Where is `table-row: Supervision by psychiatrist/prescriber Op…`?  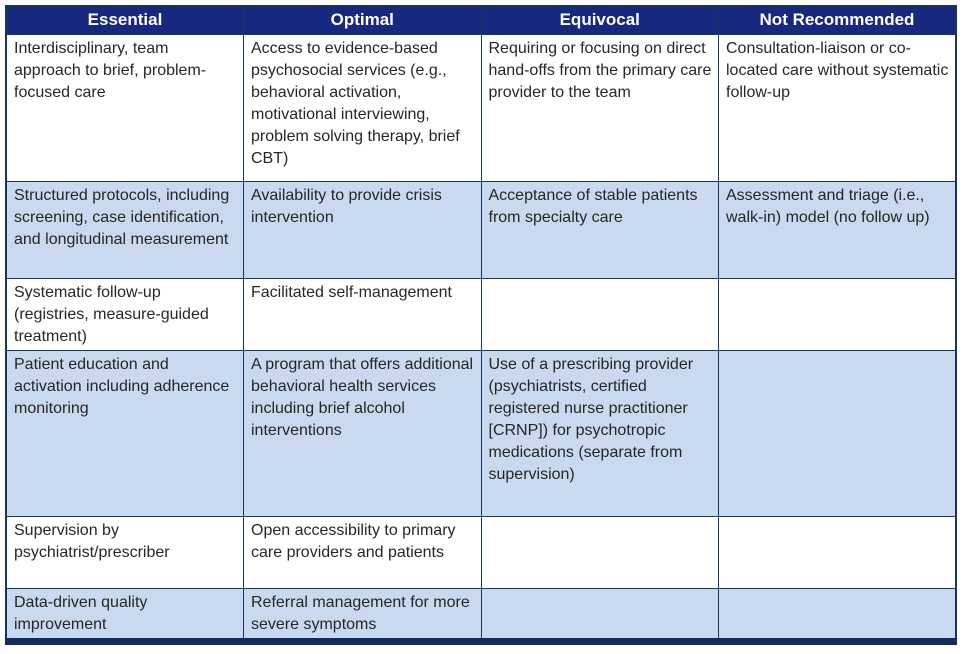
table-row: Supervision by psychiatrist/prescriber Op… is located at coordinates (481, 552).